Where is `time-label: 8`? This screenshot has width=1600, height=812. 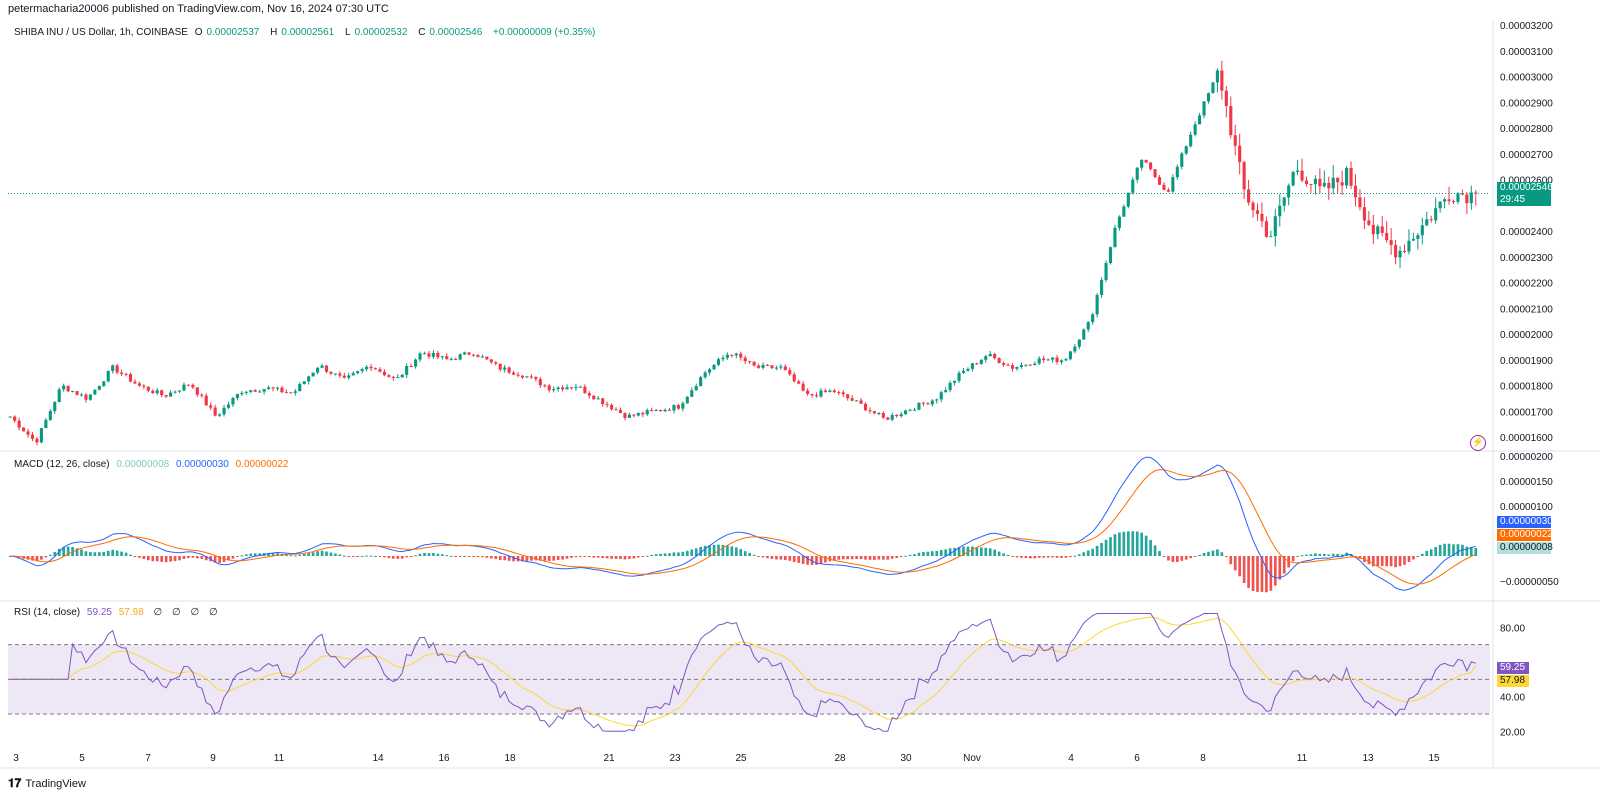 time-label: 8 is located at coordinates (1203, 758).